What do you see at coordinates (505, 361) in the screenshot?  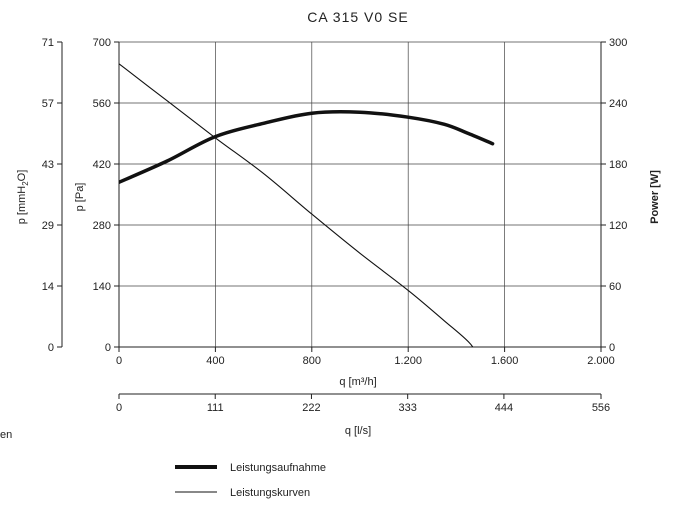 I see `x-tick-label-4: 1.600` at bounding box center [505, 361].